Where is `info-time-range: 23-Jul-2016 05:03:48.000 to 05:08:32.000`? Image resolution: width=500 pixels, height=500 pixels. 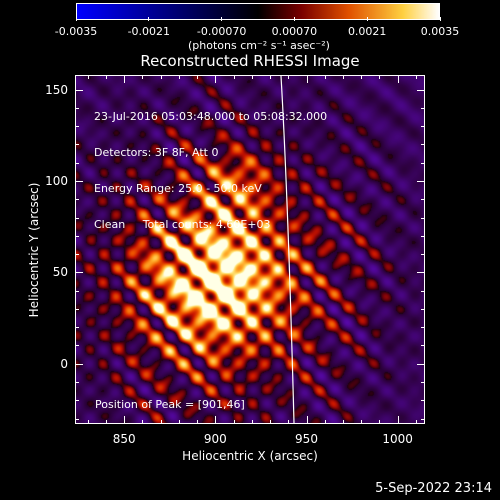 info-time-range: 23-Jul-2016 05:03:48.000 to 05:08:32.000 is located at coordinates (211, 116).